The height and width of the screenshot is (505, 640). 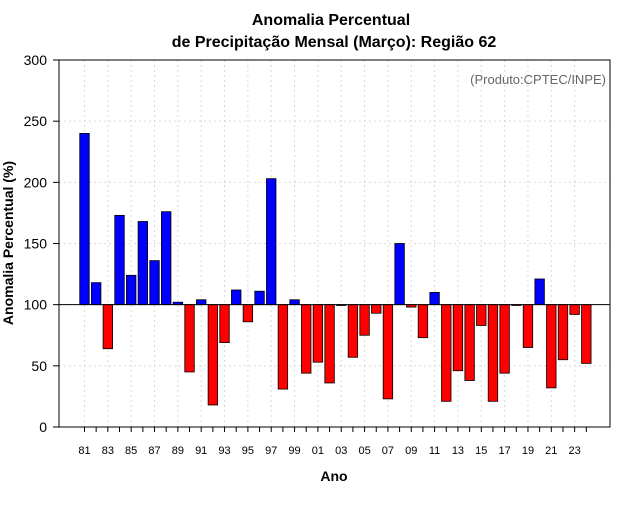 I want to click on y-tick-label: 50, so click(x=39, y=366).